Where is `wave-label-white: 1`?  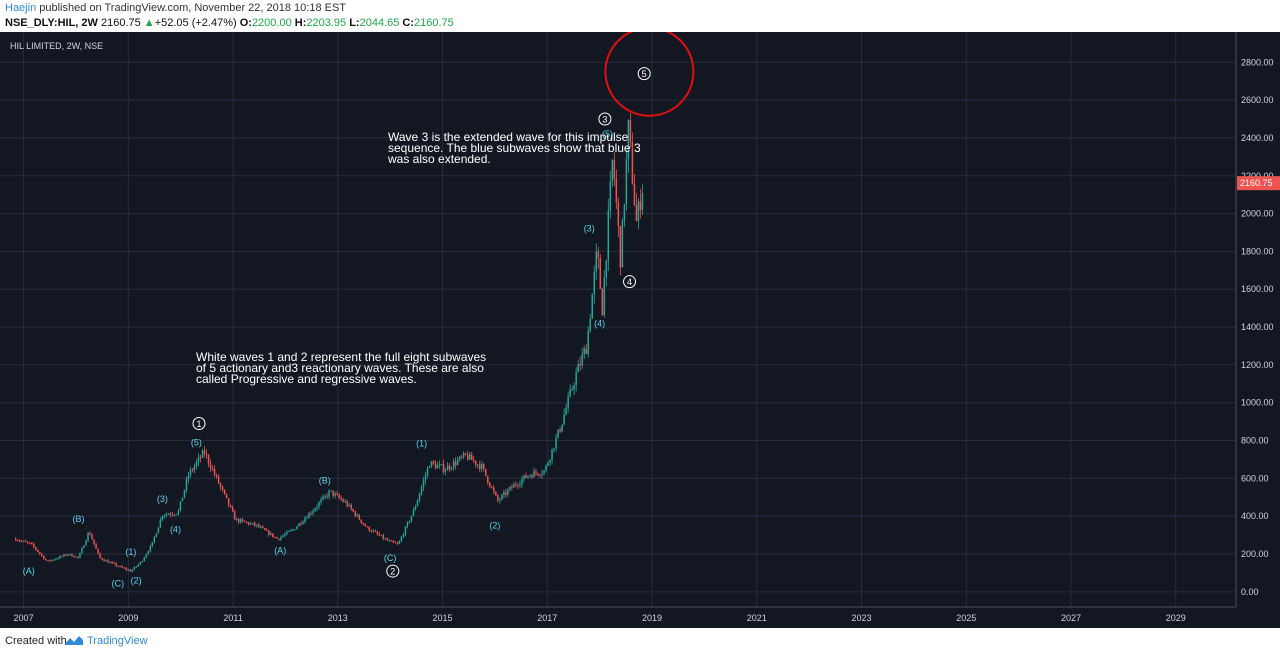
wave-label-white: 1 is located at coordinates (199, 424).